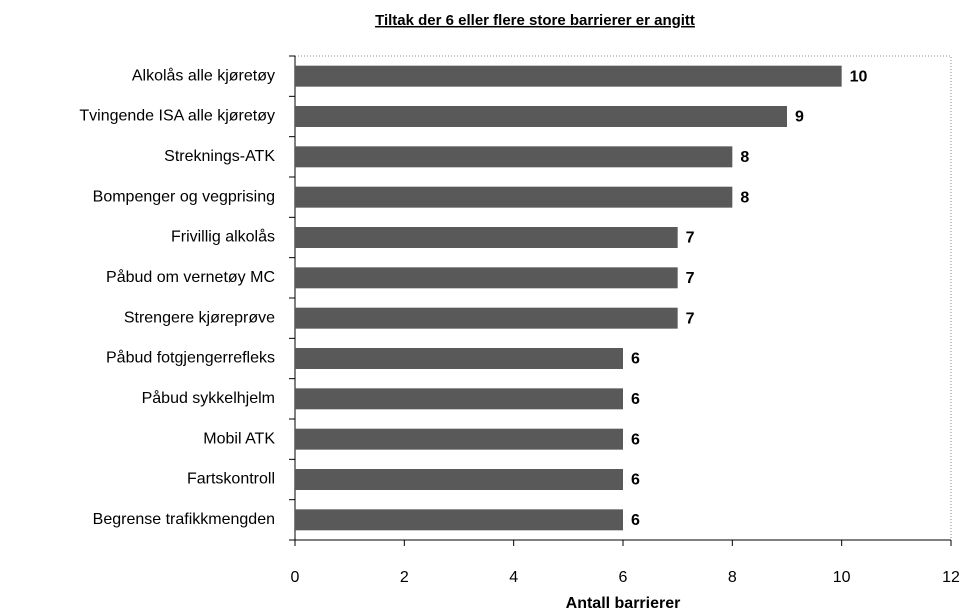 The image size is (963, 613). I want to click on x-axis-title: Antall barrierer, so click(623, 603).